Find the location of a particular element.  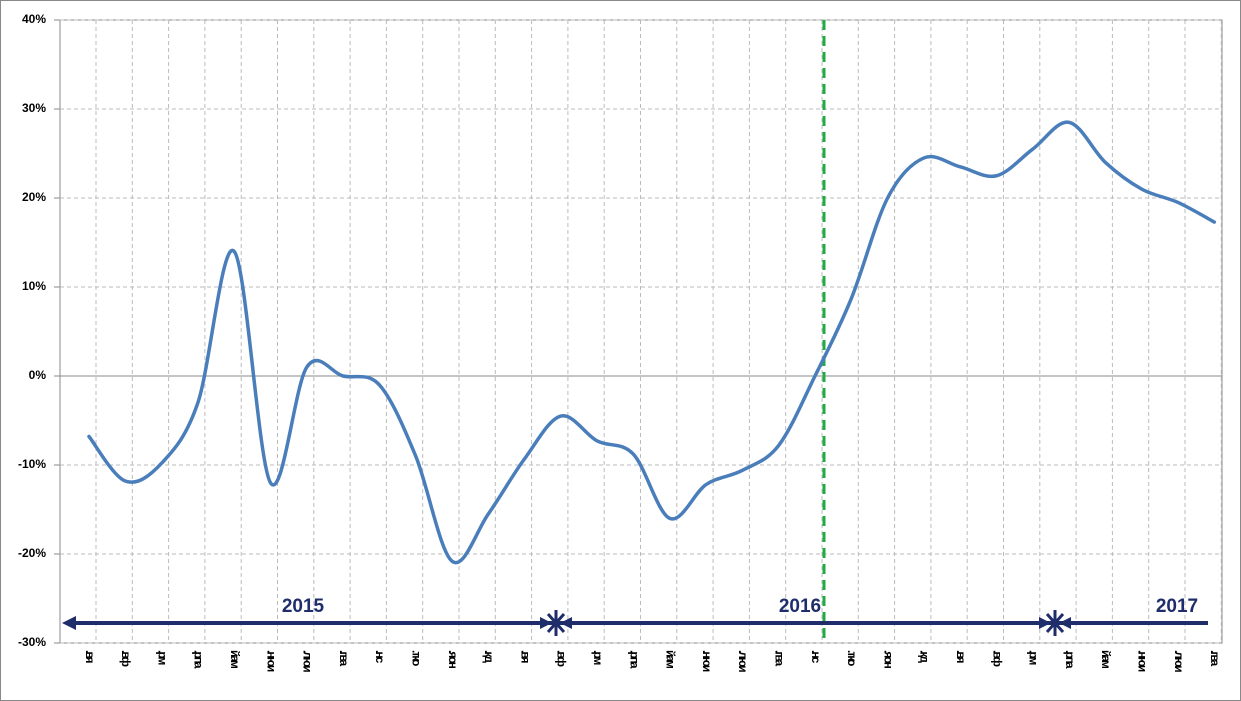

year-label: 2016 is located at coordinates (800, 606).